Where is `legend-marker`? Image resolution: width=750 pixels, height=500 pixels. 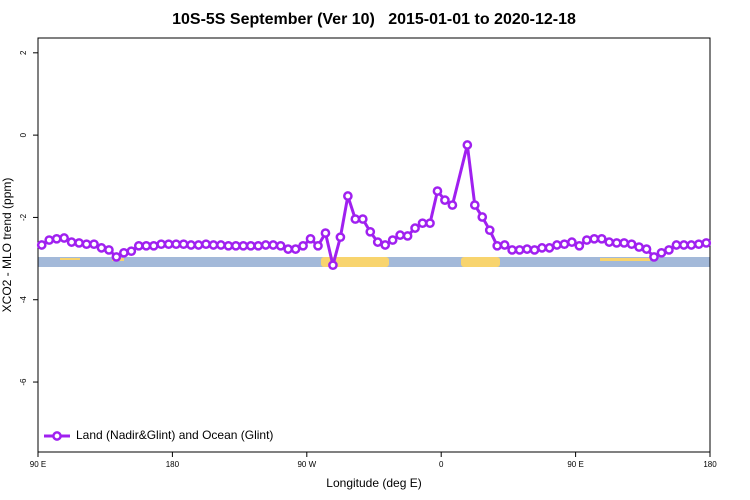
legend-marker is located at coordinates (57, 436).